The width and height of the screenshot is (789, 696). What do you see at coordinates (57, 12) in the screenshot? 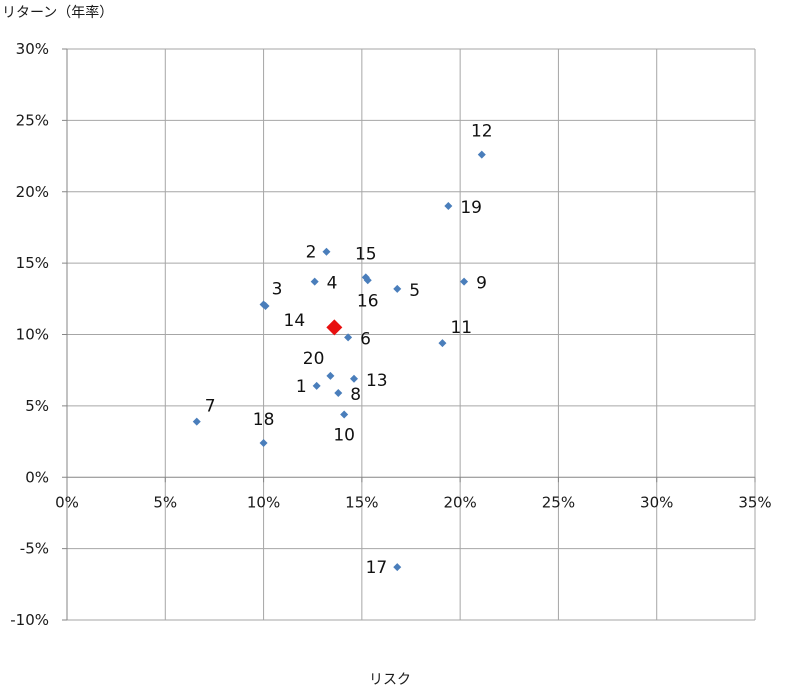
I see `y-axis-title: リターン（年率）` at bounding box center [57, 12].